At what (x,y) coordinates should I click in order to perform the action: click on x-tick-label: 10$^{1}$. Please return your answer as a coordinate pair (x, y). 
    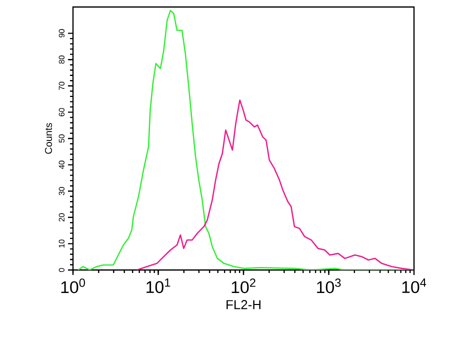
    Looking at the image, I should click on (158, 286).